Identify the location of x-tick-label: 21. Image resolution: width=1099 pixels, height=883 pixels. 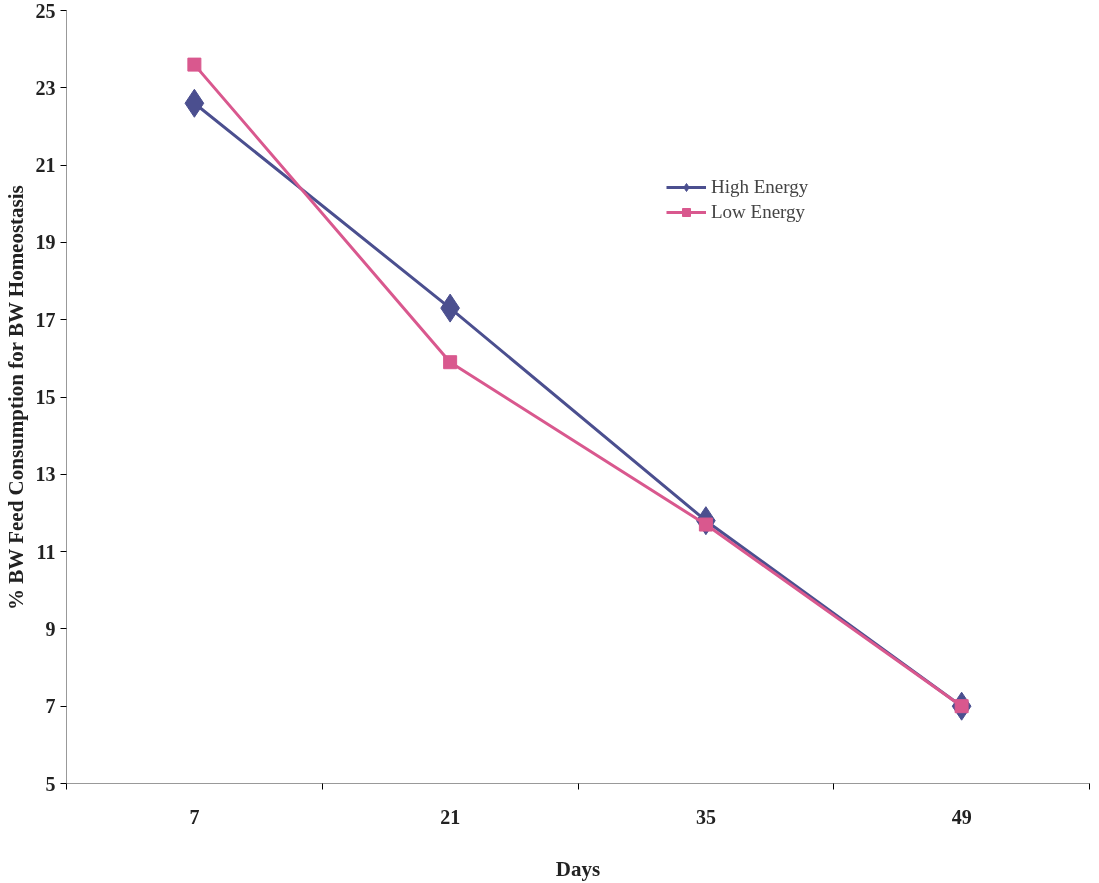
(450, 816).